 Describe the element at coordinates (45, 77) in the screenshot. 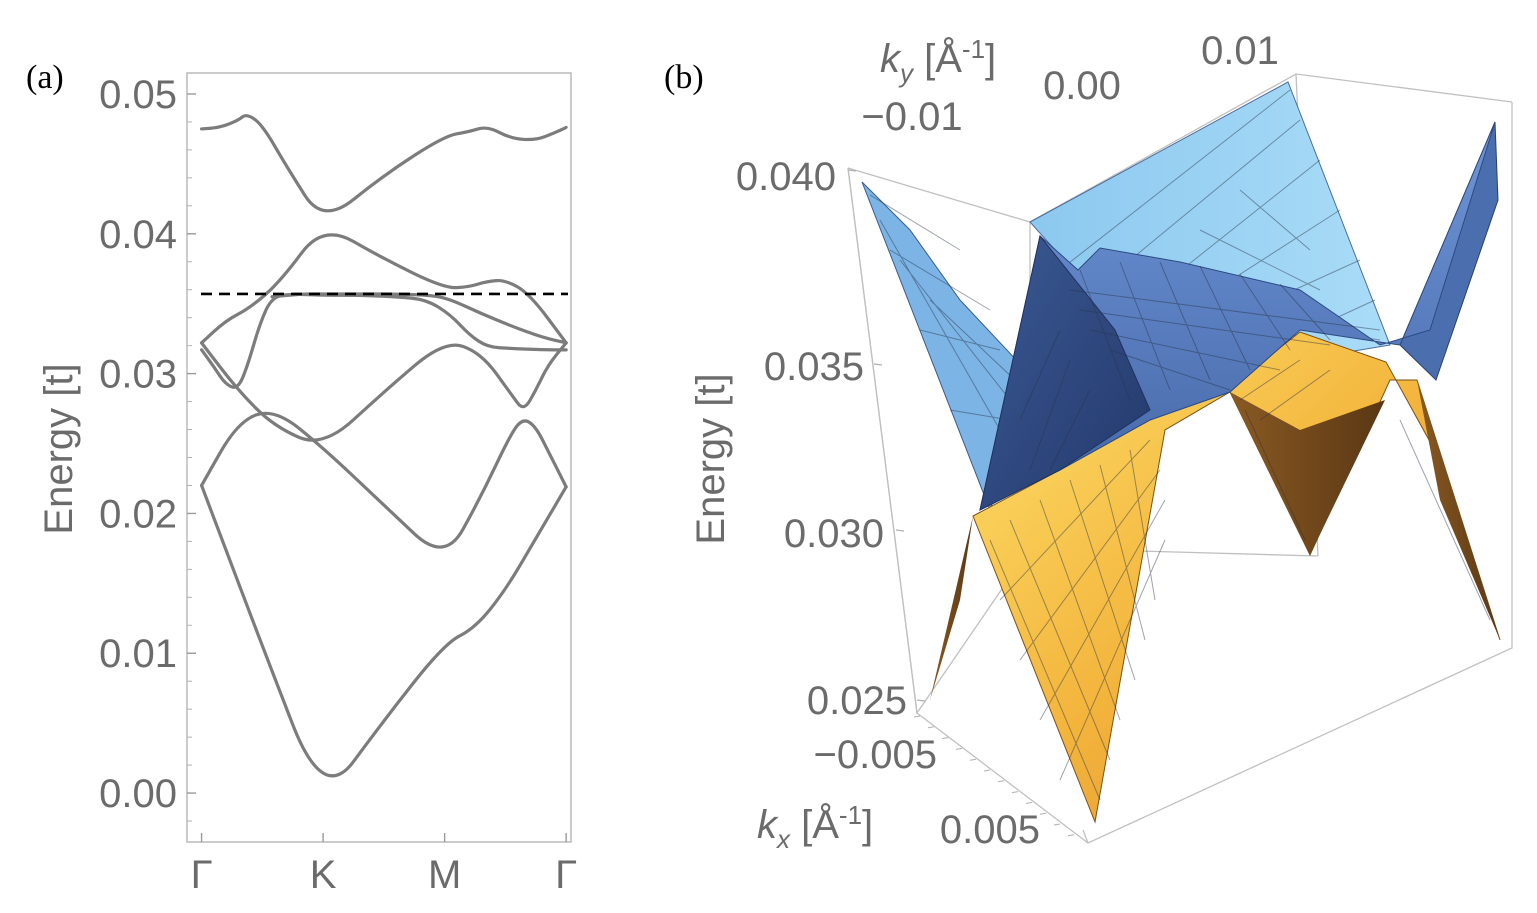

I see `panel-a-label: (a)` at that location.